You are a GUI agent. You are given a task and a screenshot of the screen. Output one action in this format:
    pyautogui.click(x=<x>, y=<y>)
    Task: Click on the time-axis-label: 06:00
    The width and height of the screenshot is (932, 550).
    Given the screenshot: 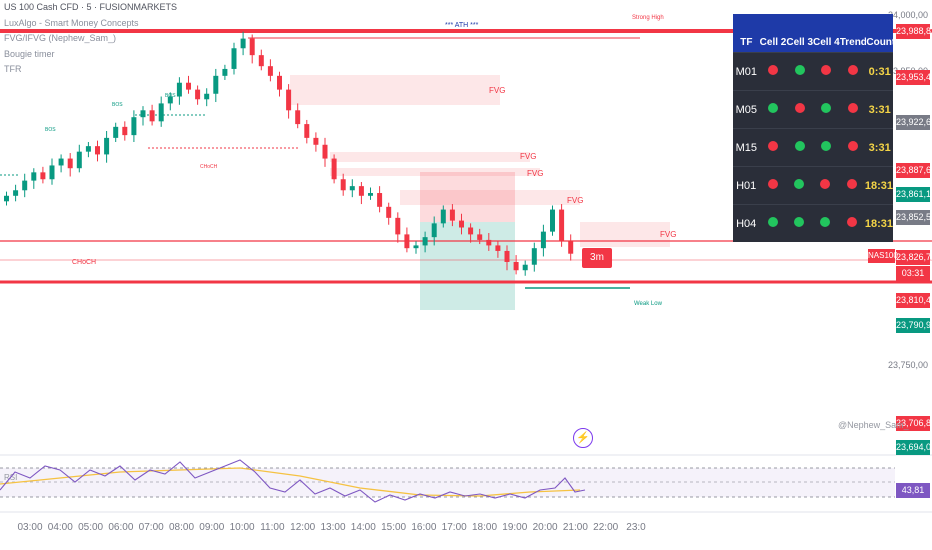 What is the action you would take?
    pyautogui.click(x=121, y=527)
    